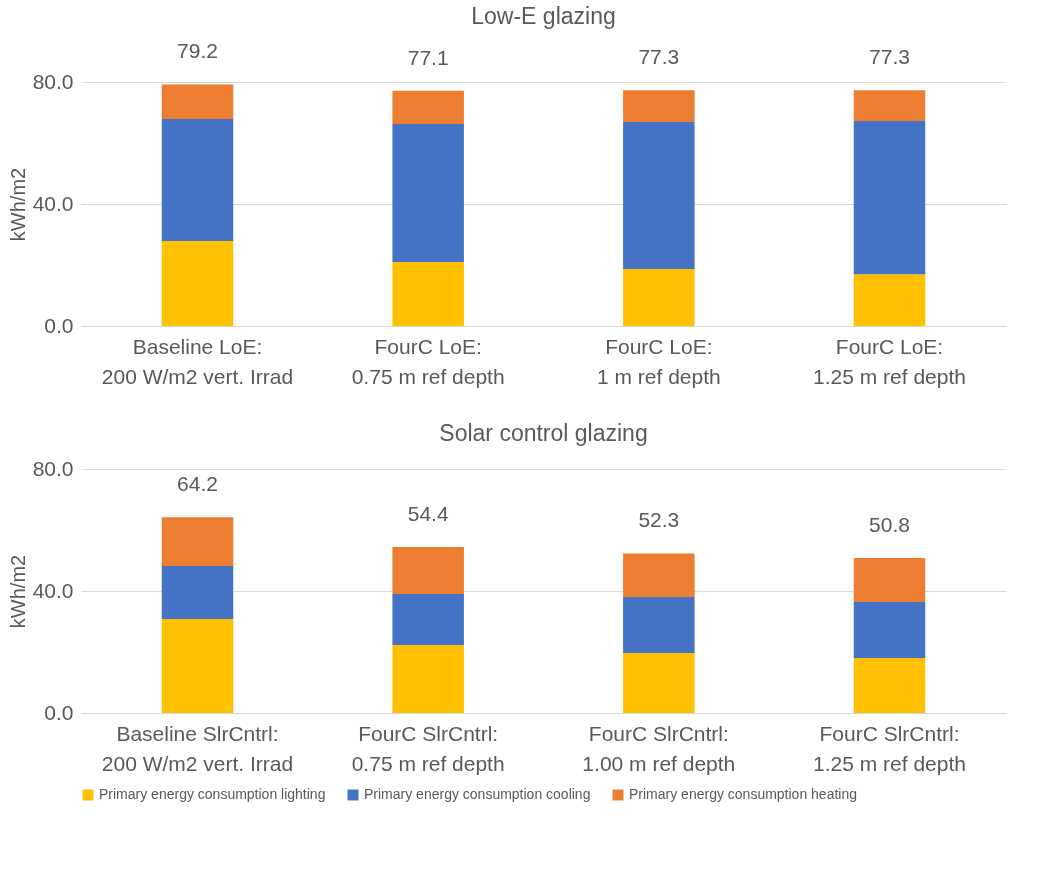  I want to click on x-tick-label: FourC SlrCntrl: 0.75 m ref depth, so click(428, 748).